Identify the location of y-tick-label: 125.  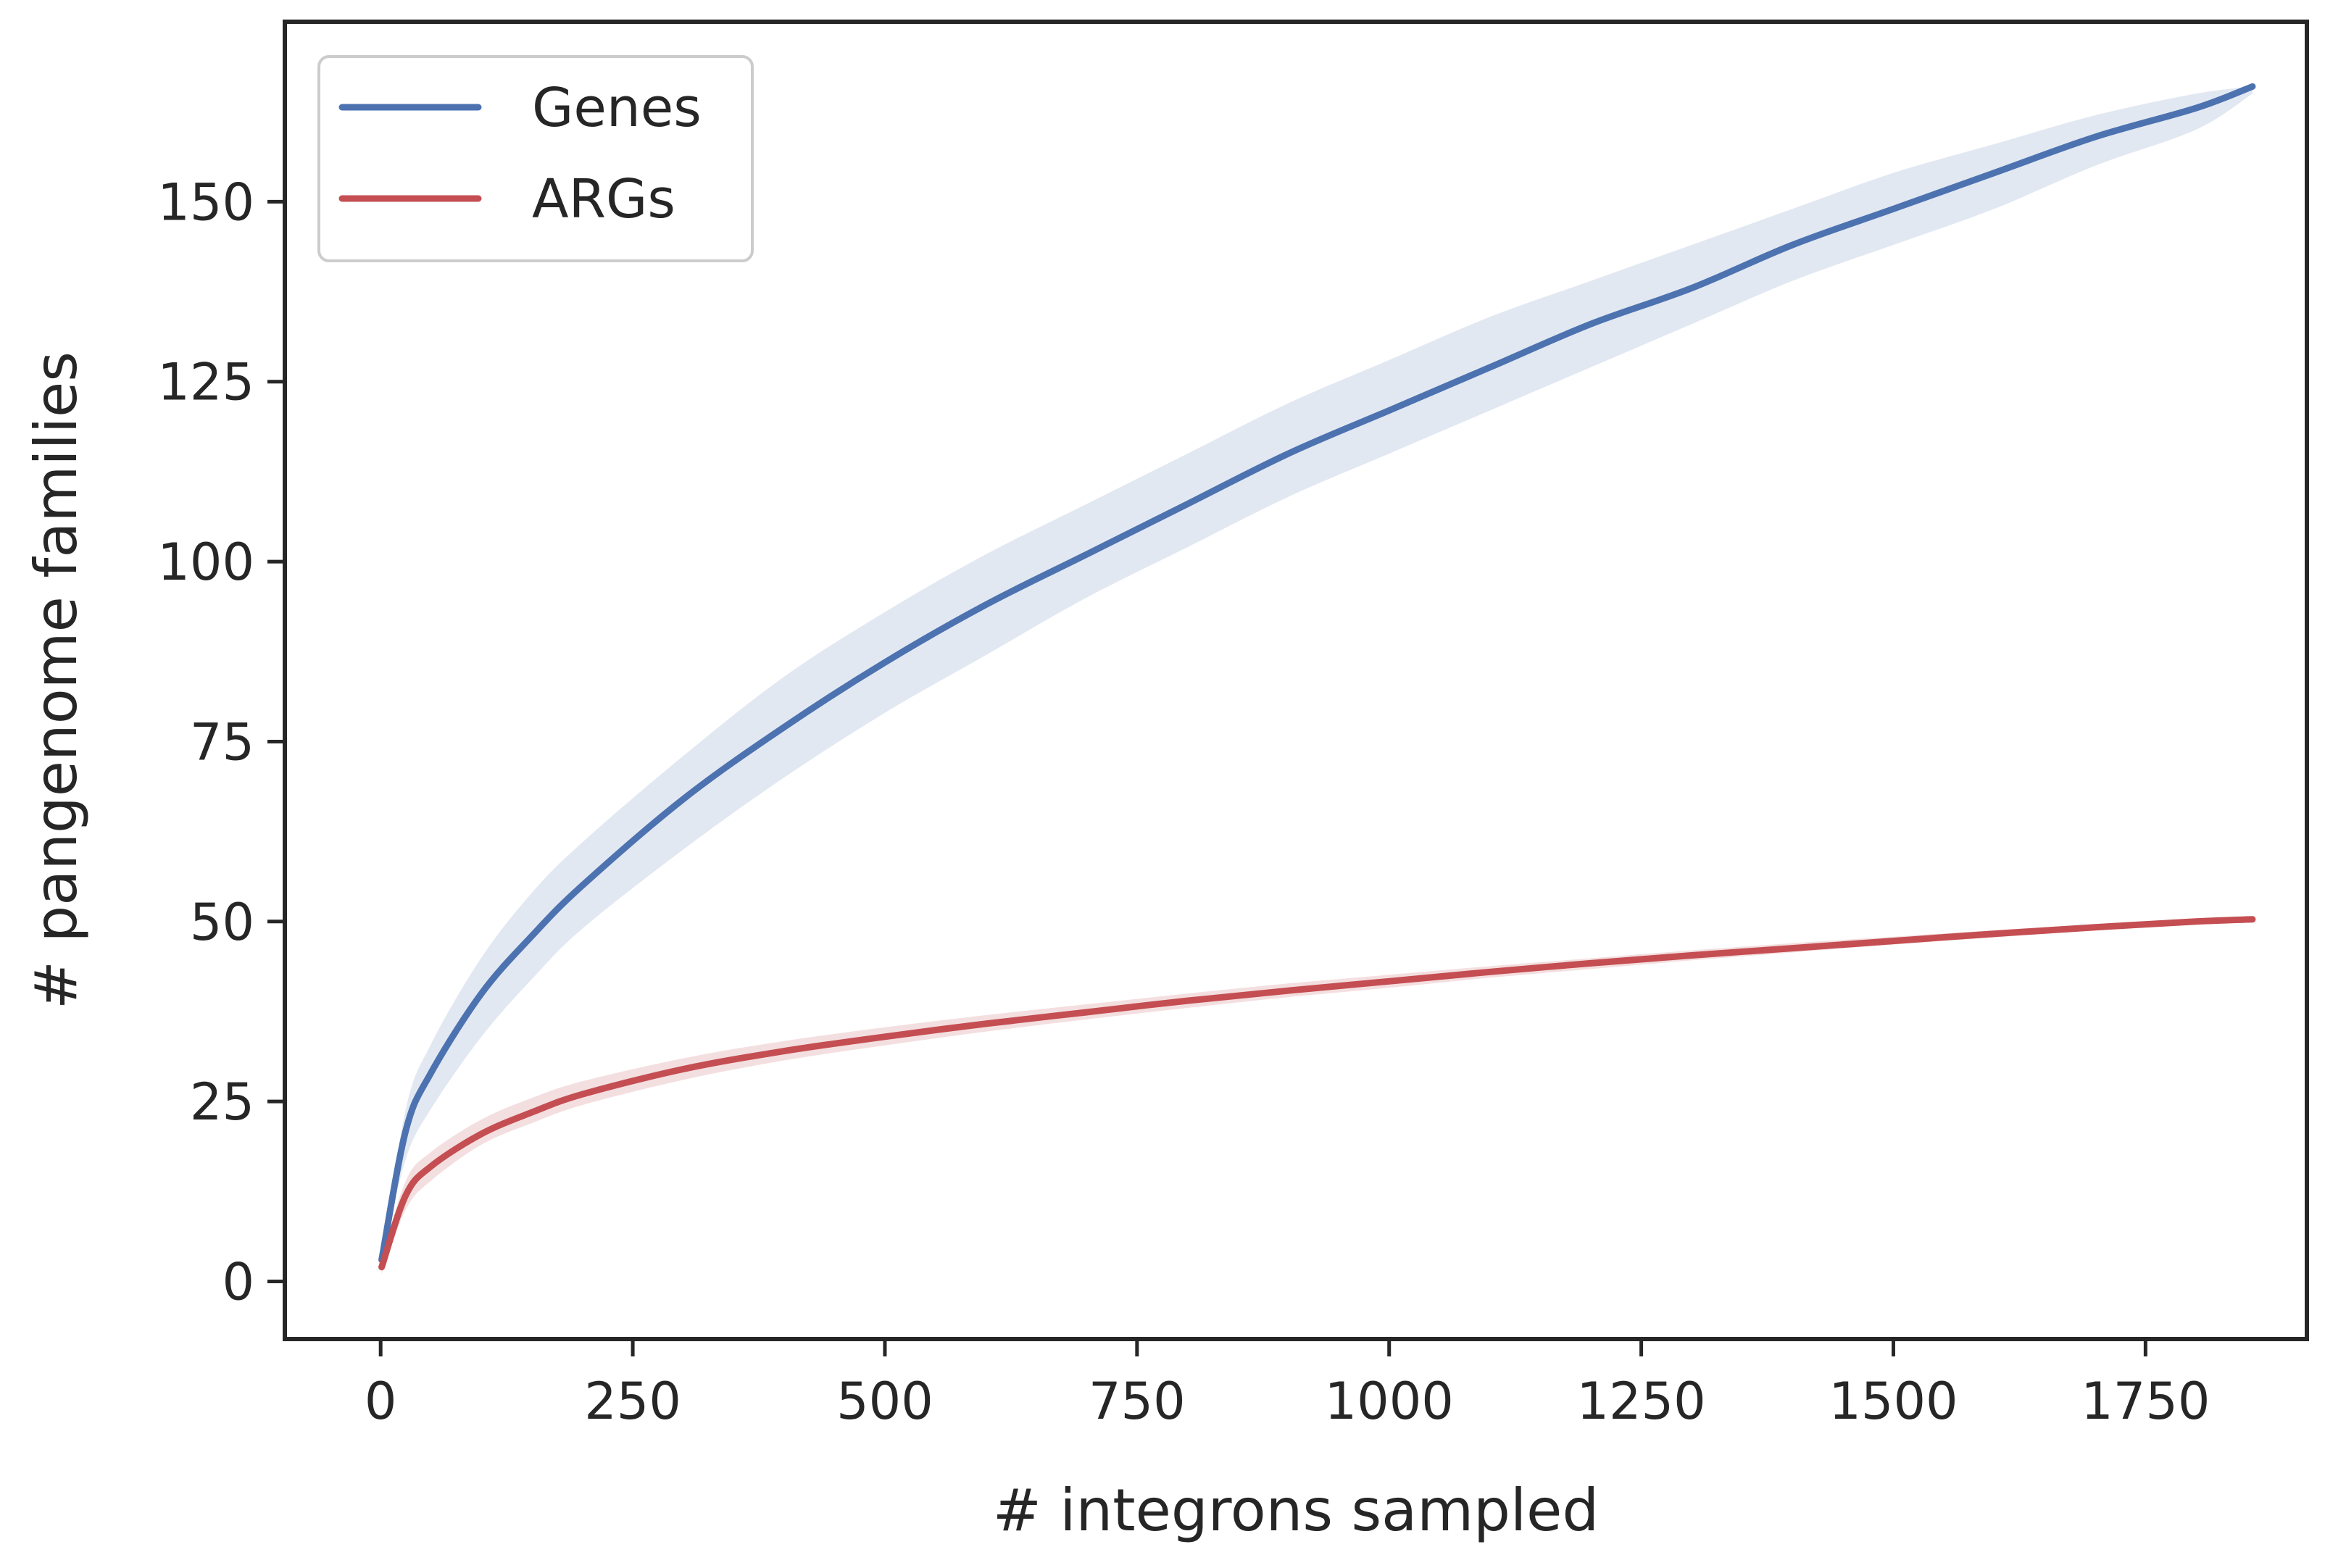
(205, 382).